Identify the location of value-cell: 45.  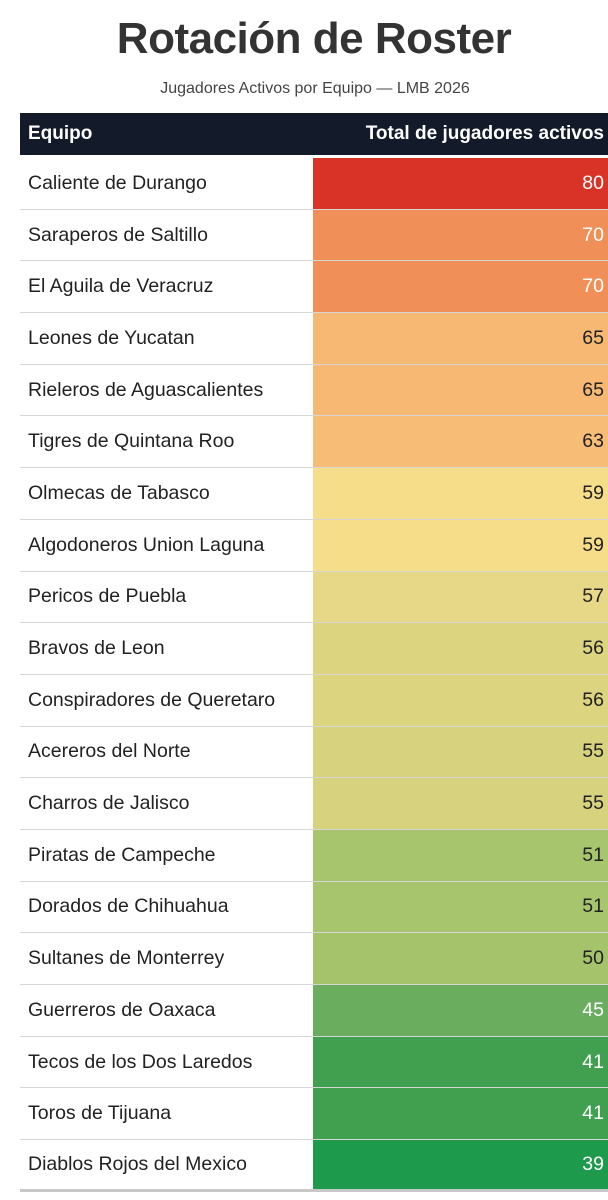
(460, 1010).